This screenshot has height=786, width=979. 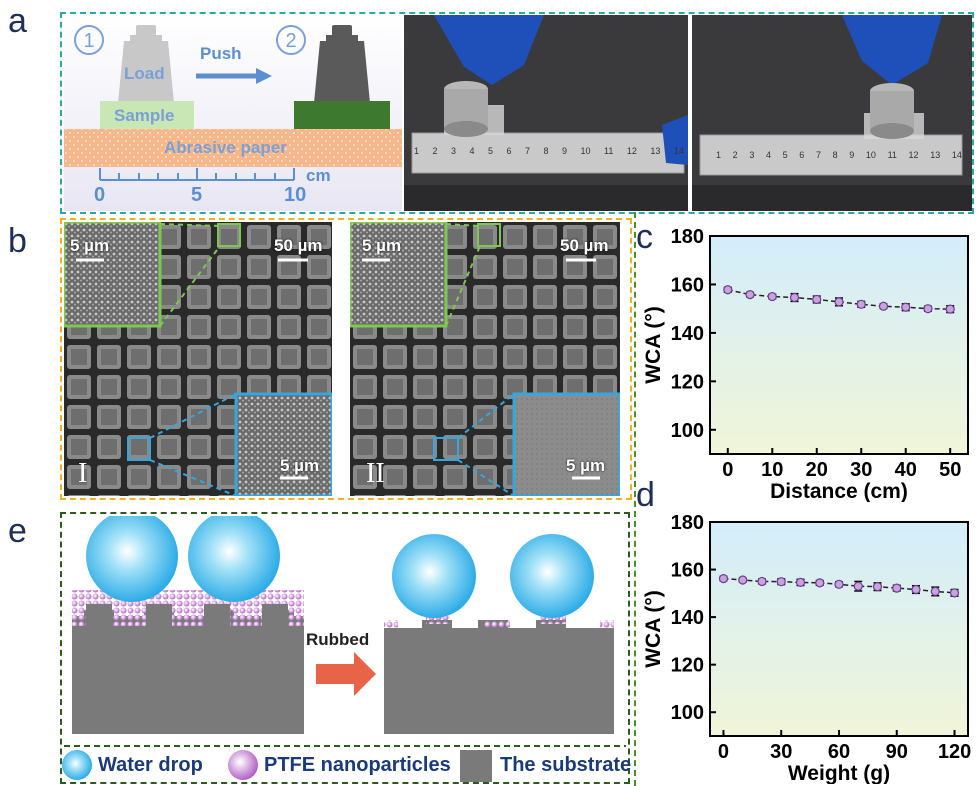 I want to click on step-2-number: 2, so click(x=290, y=41).